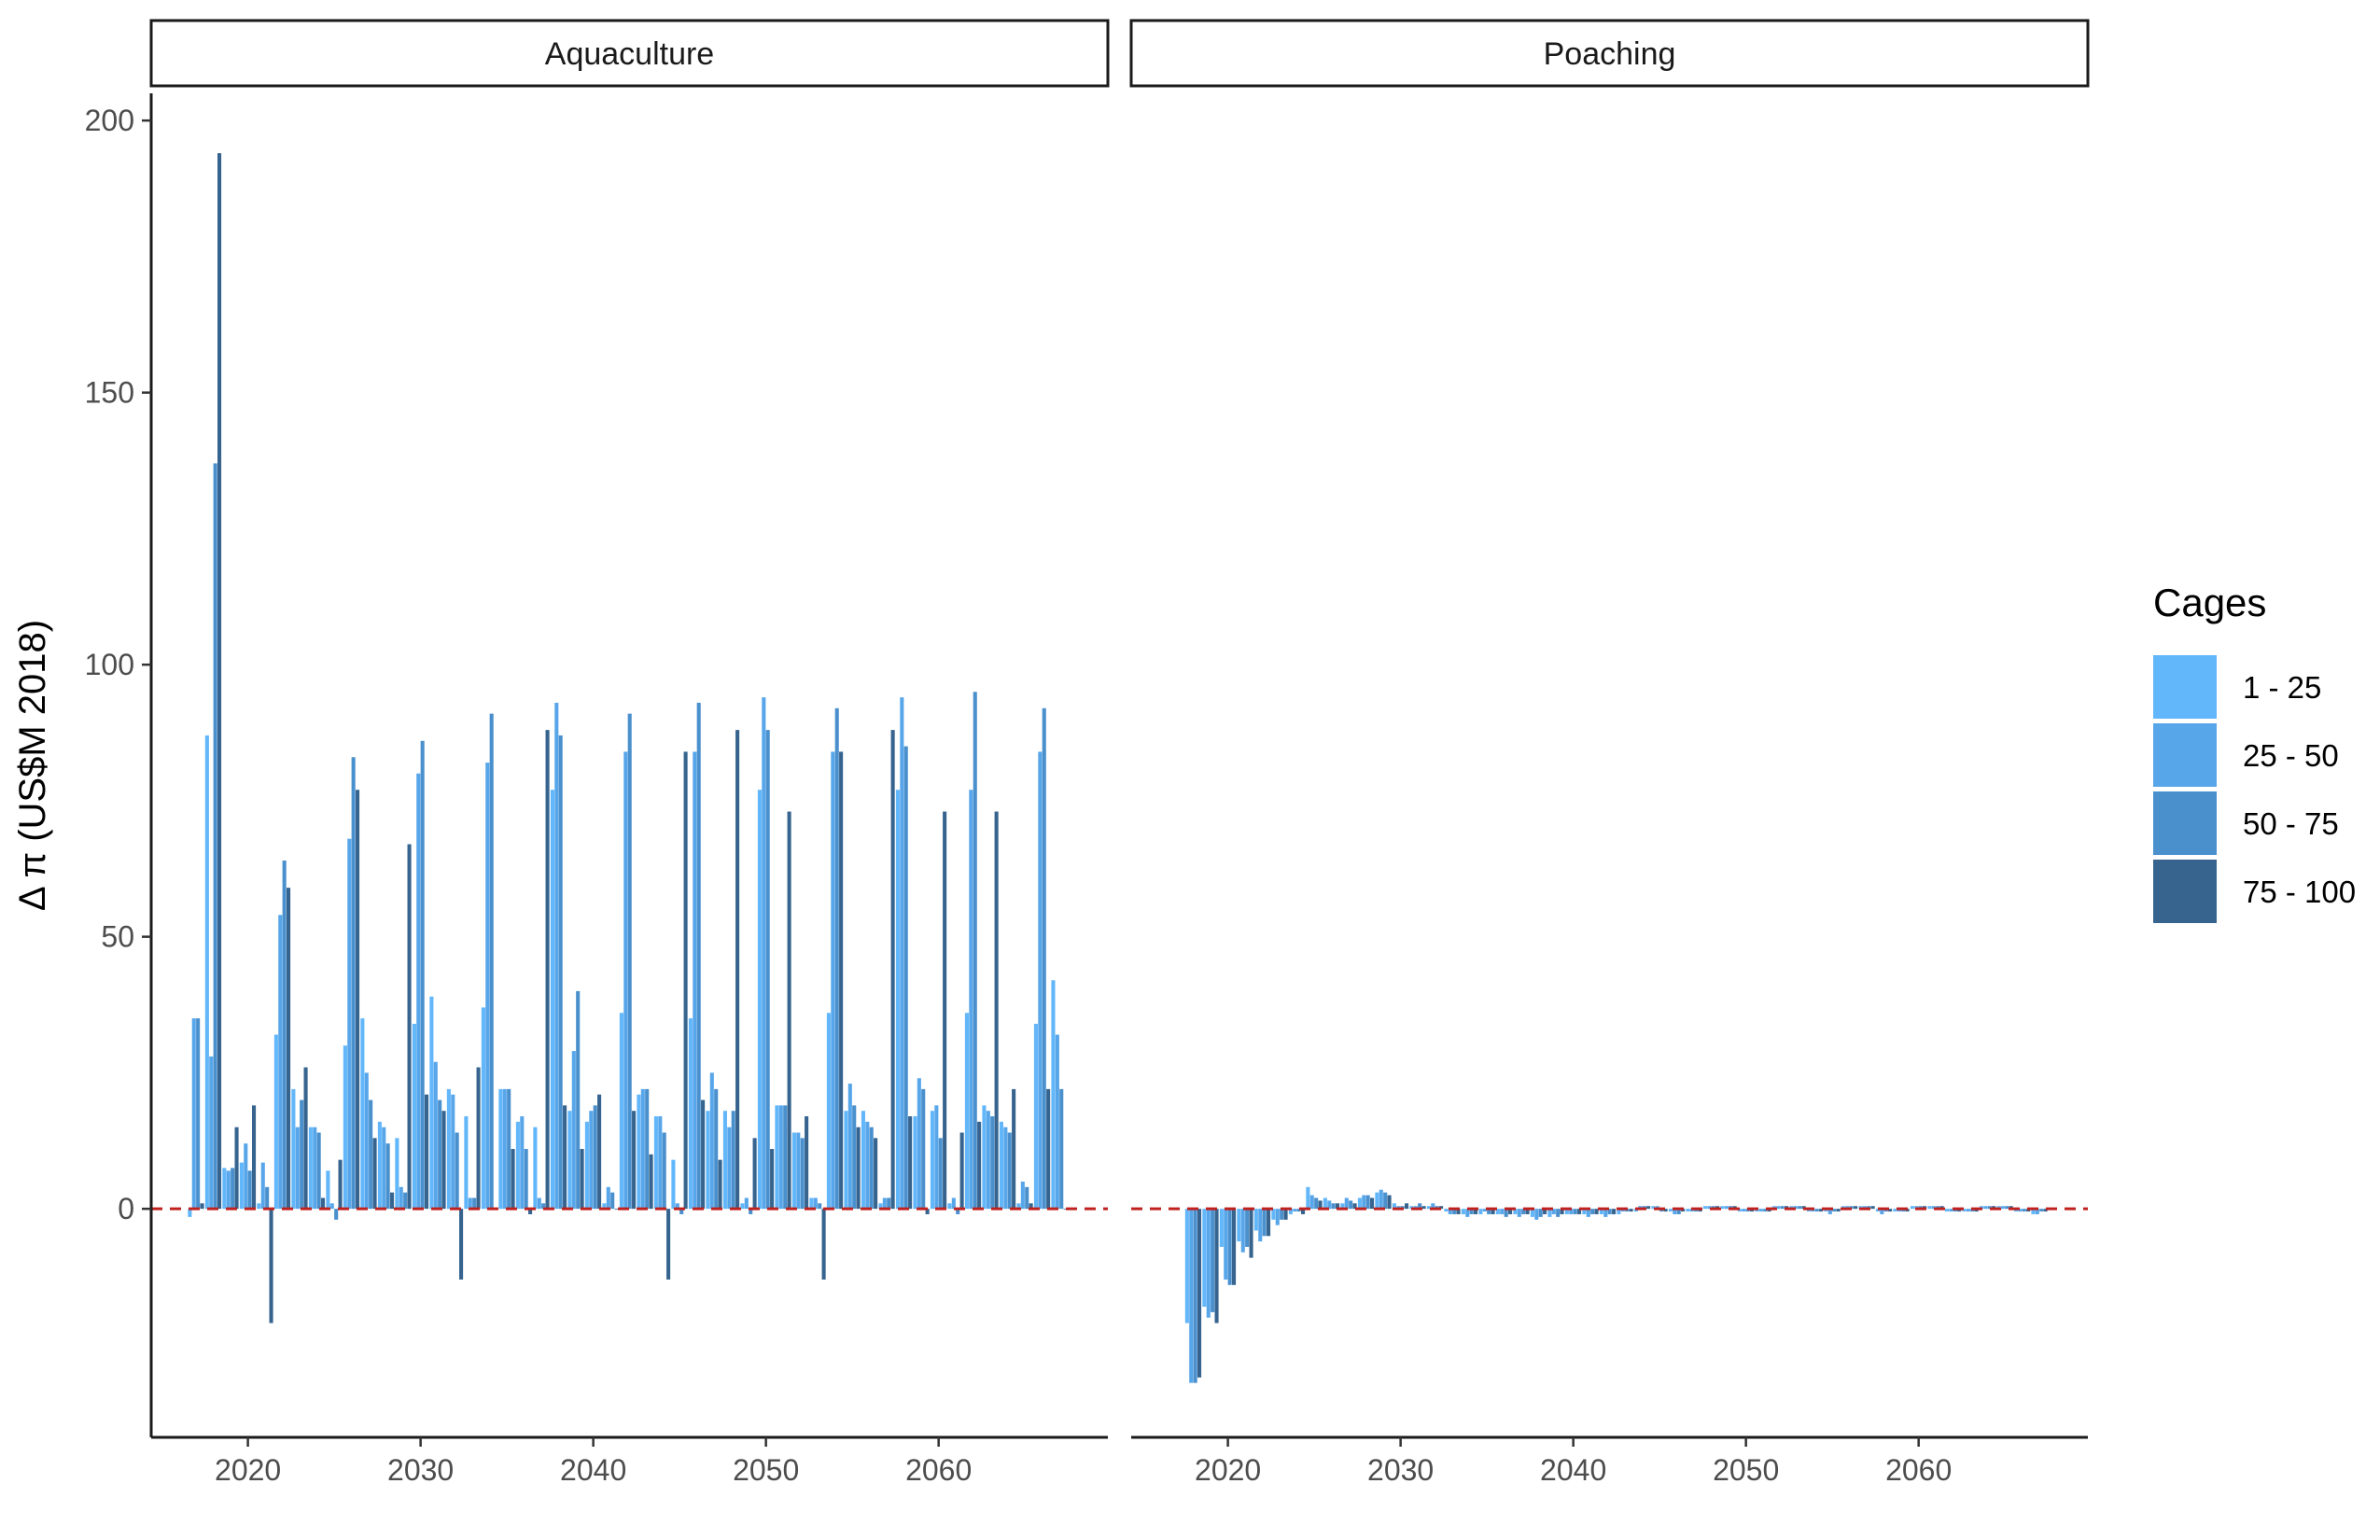 The width and height of the screenshot is (2380, 1540). What do you see at coordinates (938, 1470) in the screenshot?
I see `x-tick-label: 2060` at bounding box center [938, 1470].